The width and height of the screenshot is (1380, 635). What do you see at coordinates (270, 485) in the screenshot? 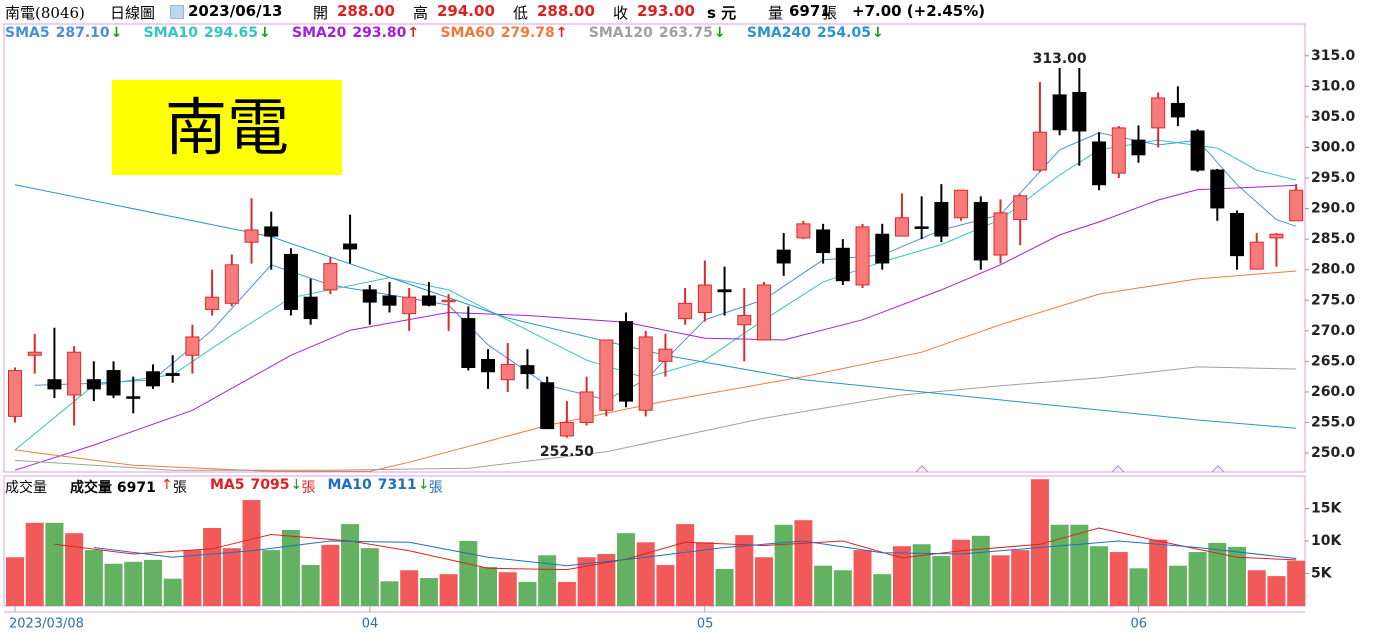
I see `ma-value: 7095` at bounding box center [270, 485].